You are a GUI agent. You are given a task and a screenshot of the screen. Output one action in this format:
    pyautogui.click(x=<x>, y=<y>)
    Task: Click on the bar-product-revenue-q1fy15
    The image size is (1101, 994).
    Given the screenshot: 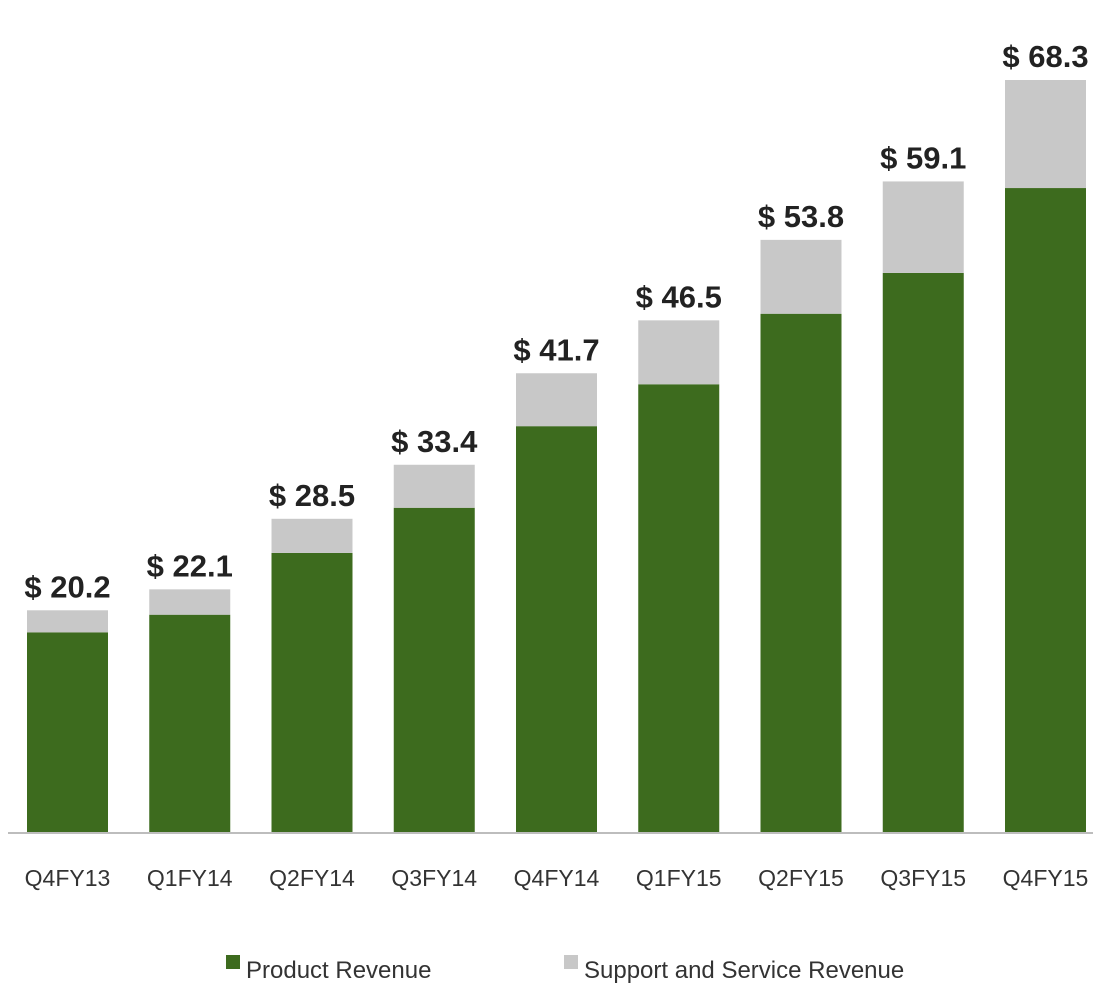 What is the action you would take?
    pyautogui.click(x=679, y=608)
    